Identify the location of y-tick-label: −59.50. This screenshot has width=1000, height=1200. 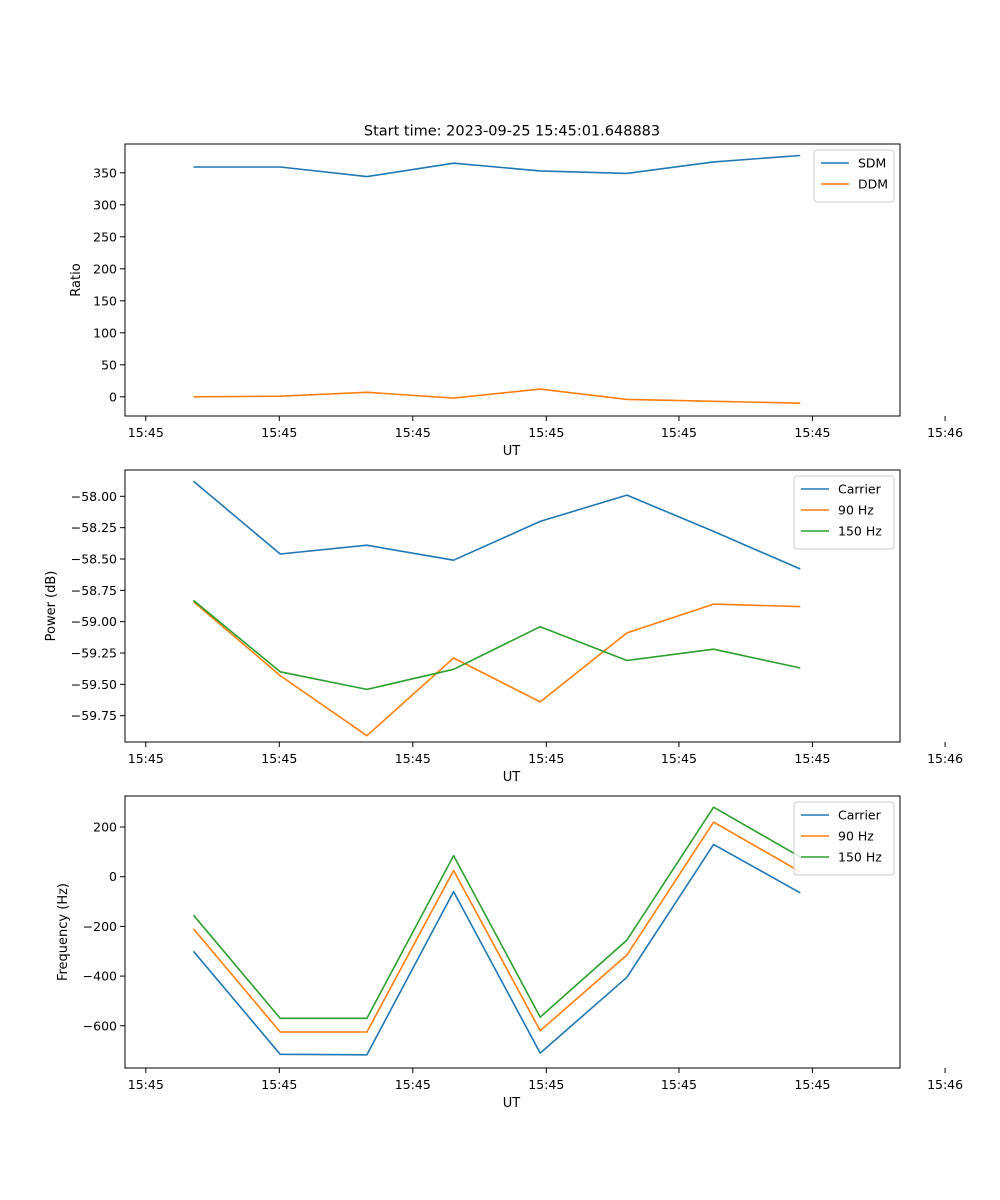
(94, 684).